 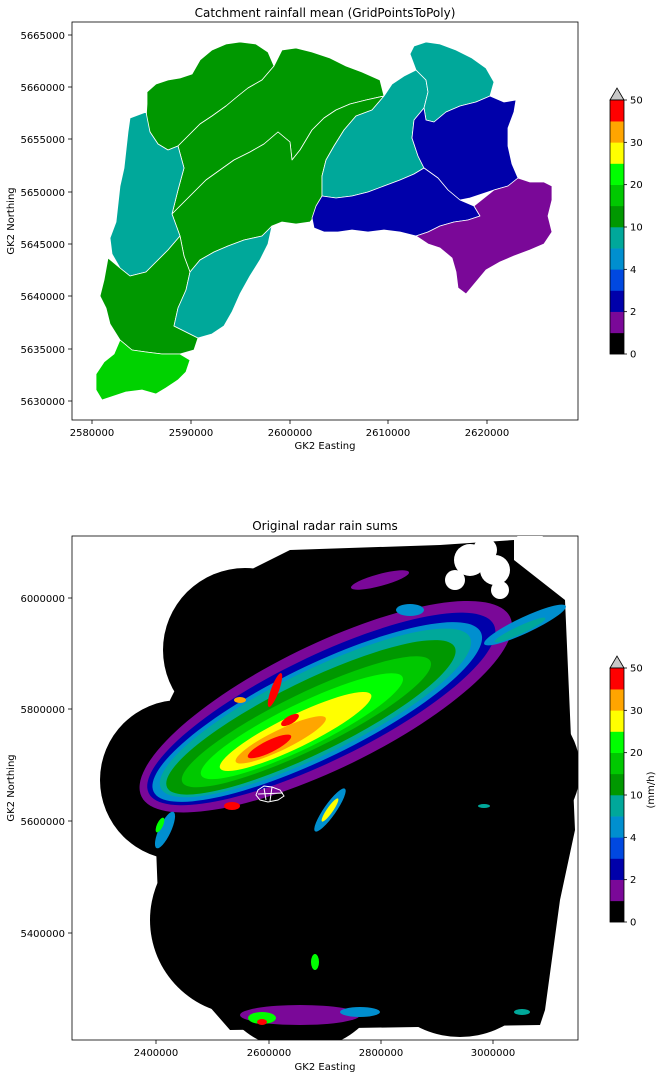 I want to click on catchment-south-east, so click(x=484, y=236).